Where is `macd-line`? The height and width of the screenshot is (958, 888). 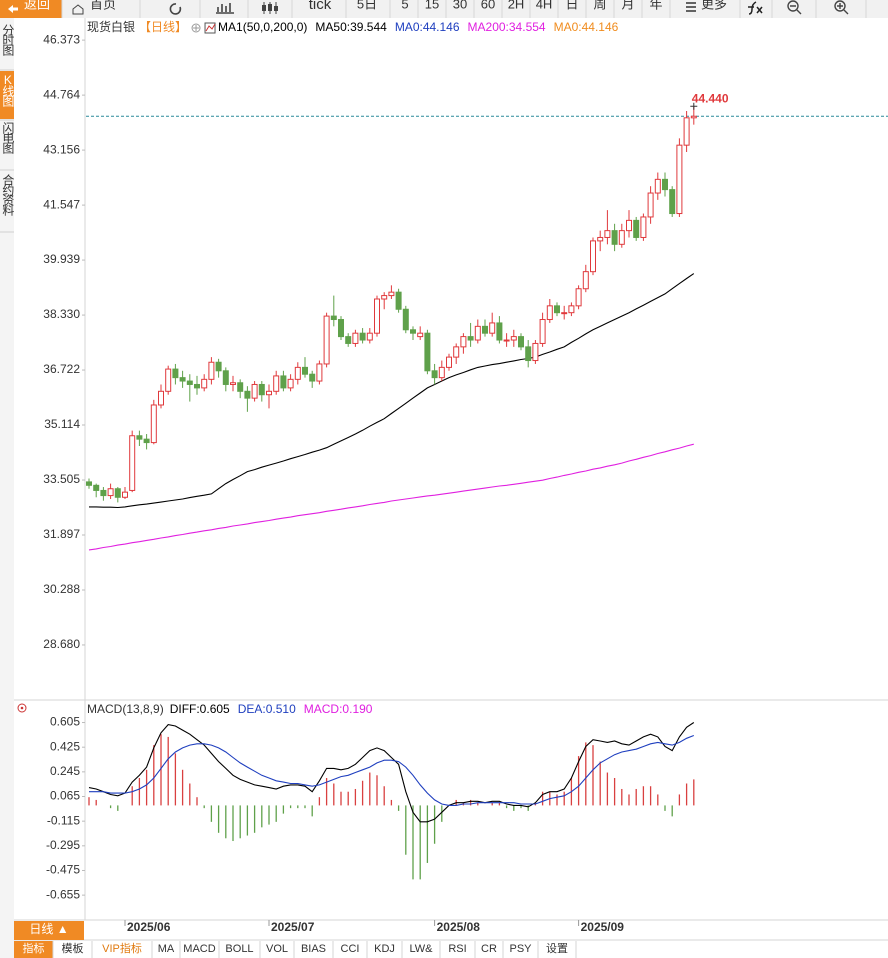 macd-line is located at coordinates (391, 770).